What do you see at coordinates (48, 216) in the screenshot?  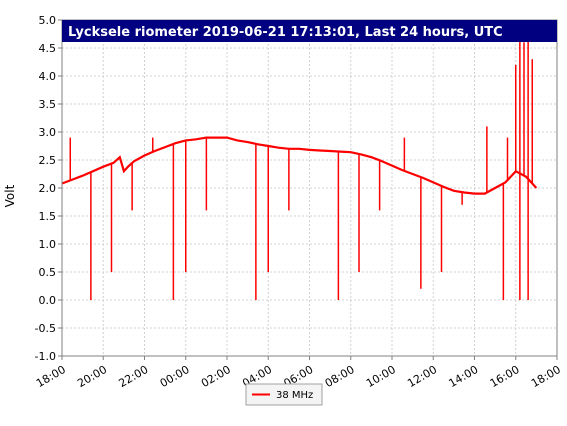 I see `y-tick-label: 1.5` at bounding box center [48, 216].